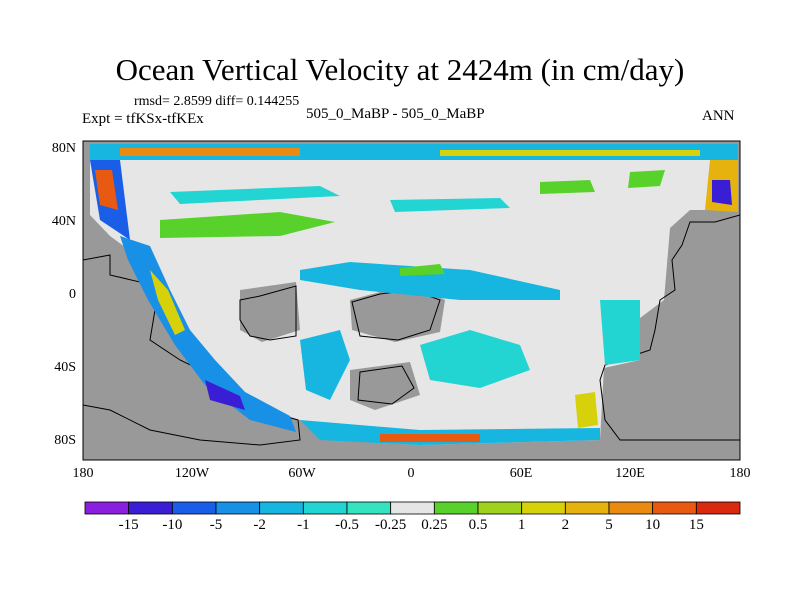  Describe the element at coordinates (167, 302) in the screenshot. I see `signal-west-coast-warm` at that location.